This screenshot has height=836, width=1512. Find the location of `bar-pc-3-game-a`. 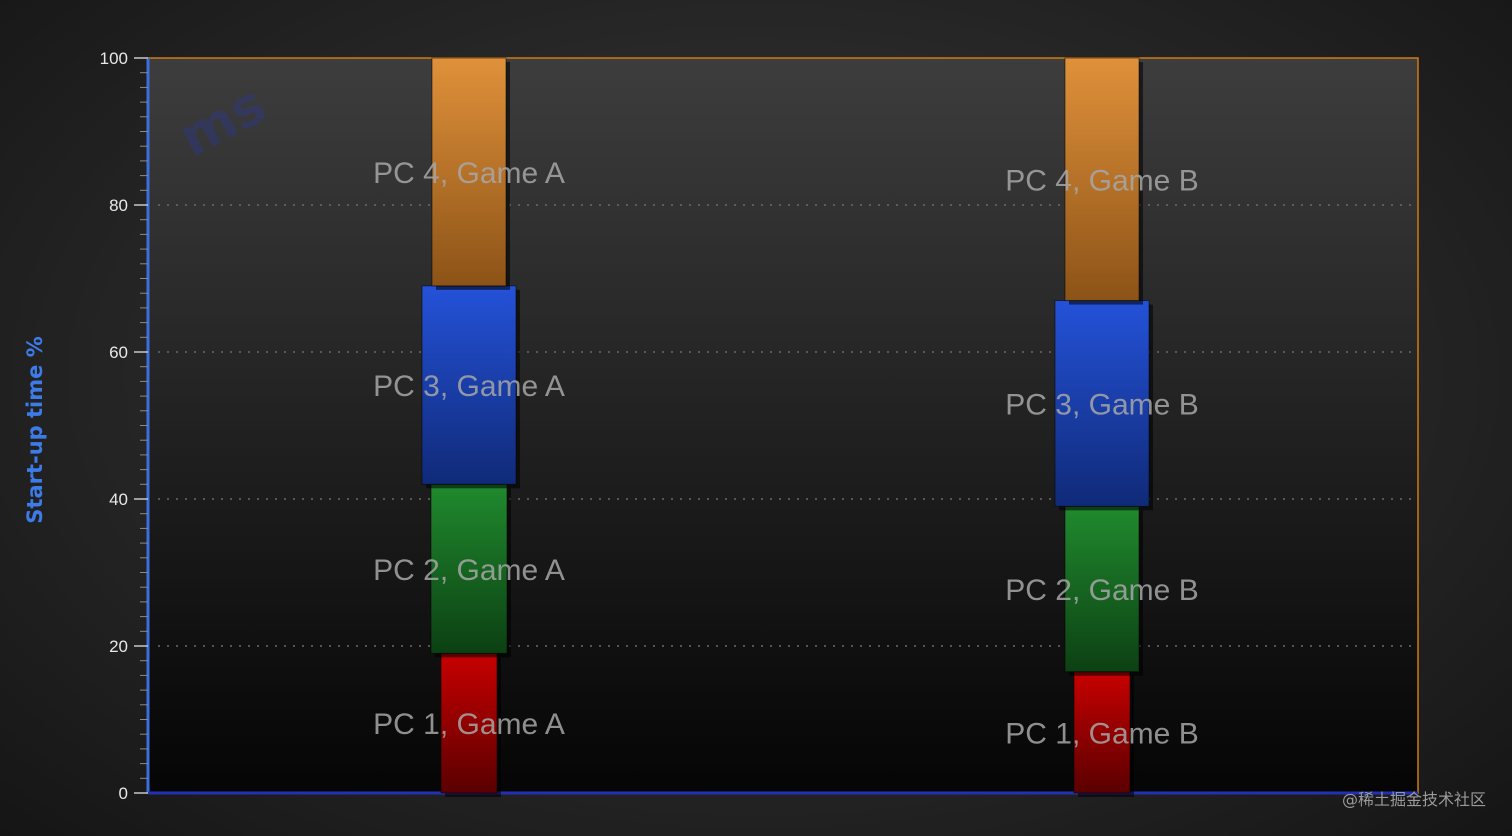

bar-pc-3-game-a is located at coordinates (469, 385).